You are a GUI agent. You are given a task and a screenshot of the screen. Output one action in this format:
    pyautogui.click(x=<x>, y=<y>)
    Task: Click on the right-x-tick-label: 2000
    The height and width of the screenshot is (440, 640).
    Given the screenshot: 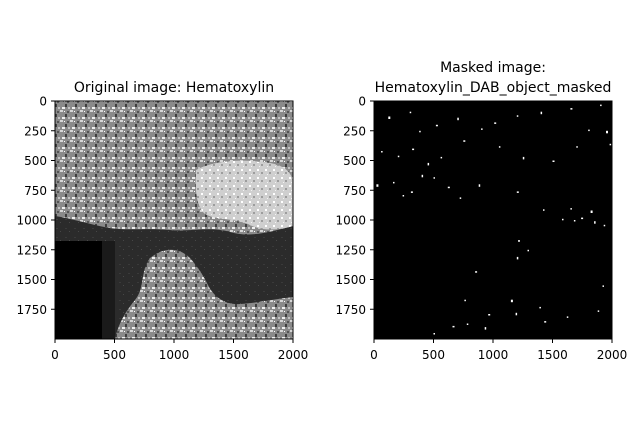 What is the action you would take?
    pyautogui.click(x=612, y=355)
    